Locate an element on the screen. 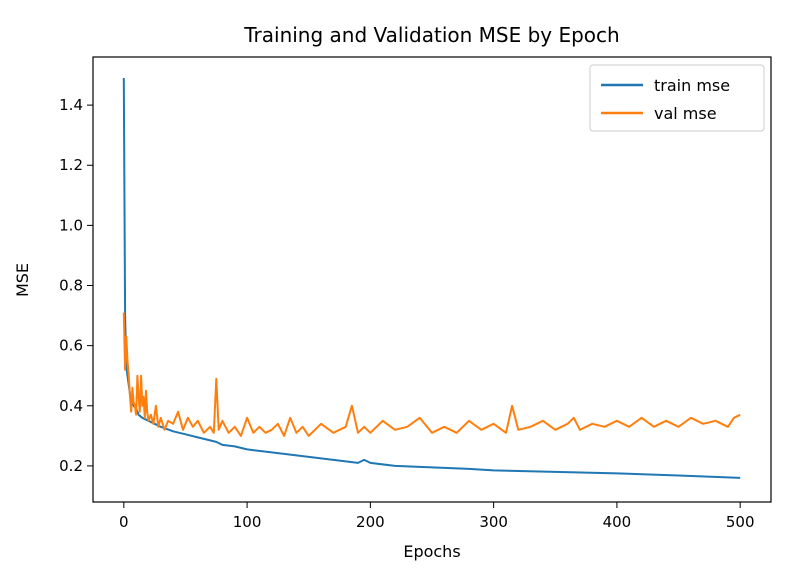 Image resolution: width=796 pixels, height=571 pixels. y-tick-label: 1.0 is located at coordinates (71, 225).